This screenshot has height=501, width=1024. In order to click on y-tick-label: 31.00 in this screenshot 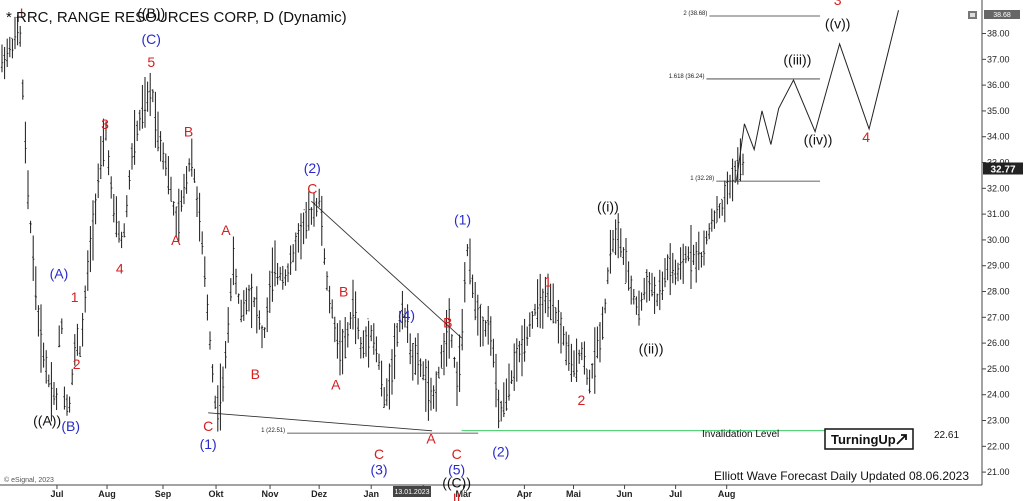, I will do `click(998, 214)`.